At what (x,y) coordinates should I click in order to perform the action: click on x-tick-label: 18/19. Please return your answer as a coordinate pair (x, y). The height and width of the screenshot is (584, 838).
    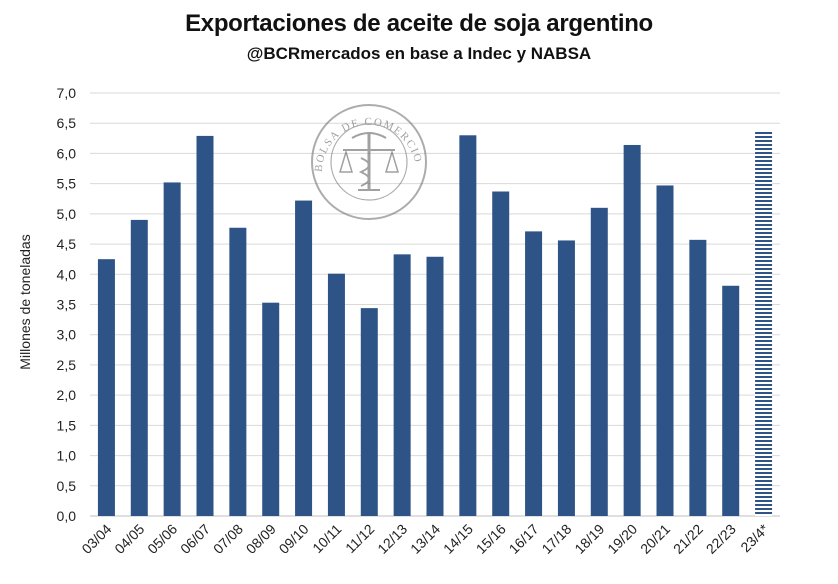
    Looking at the image, I should click on (589, 539).